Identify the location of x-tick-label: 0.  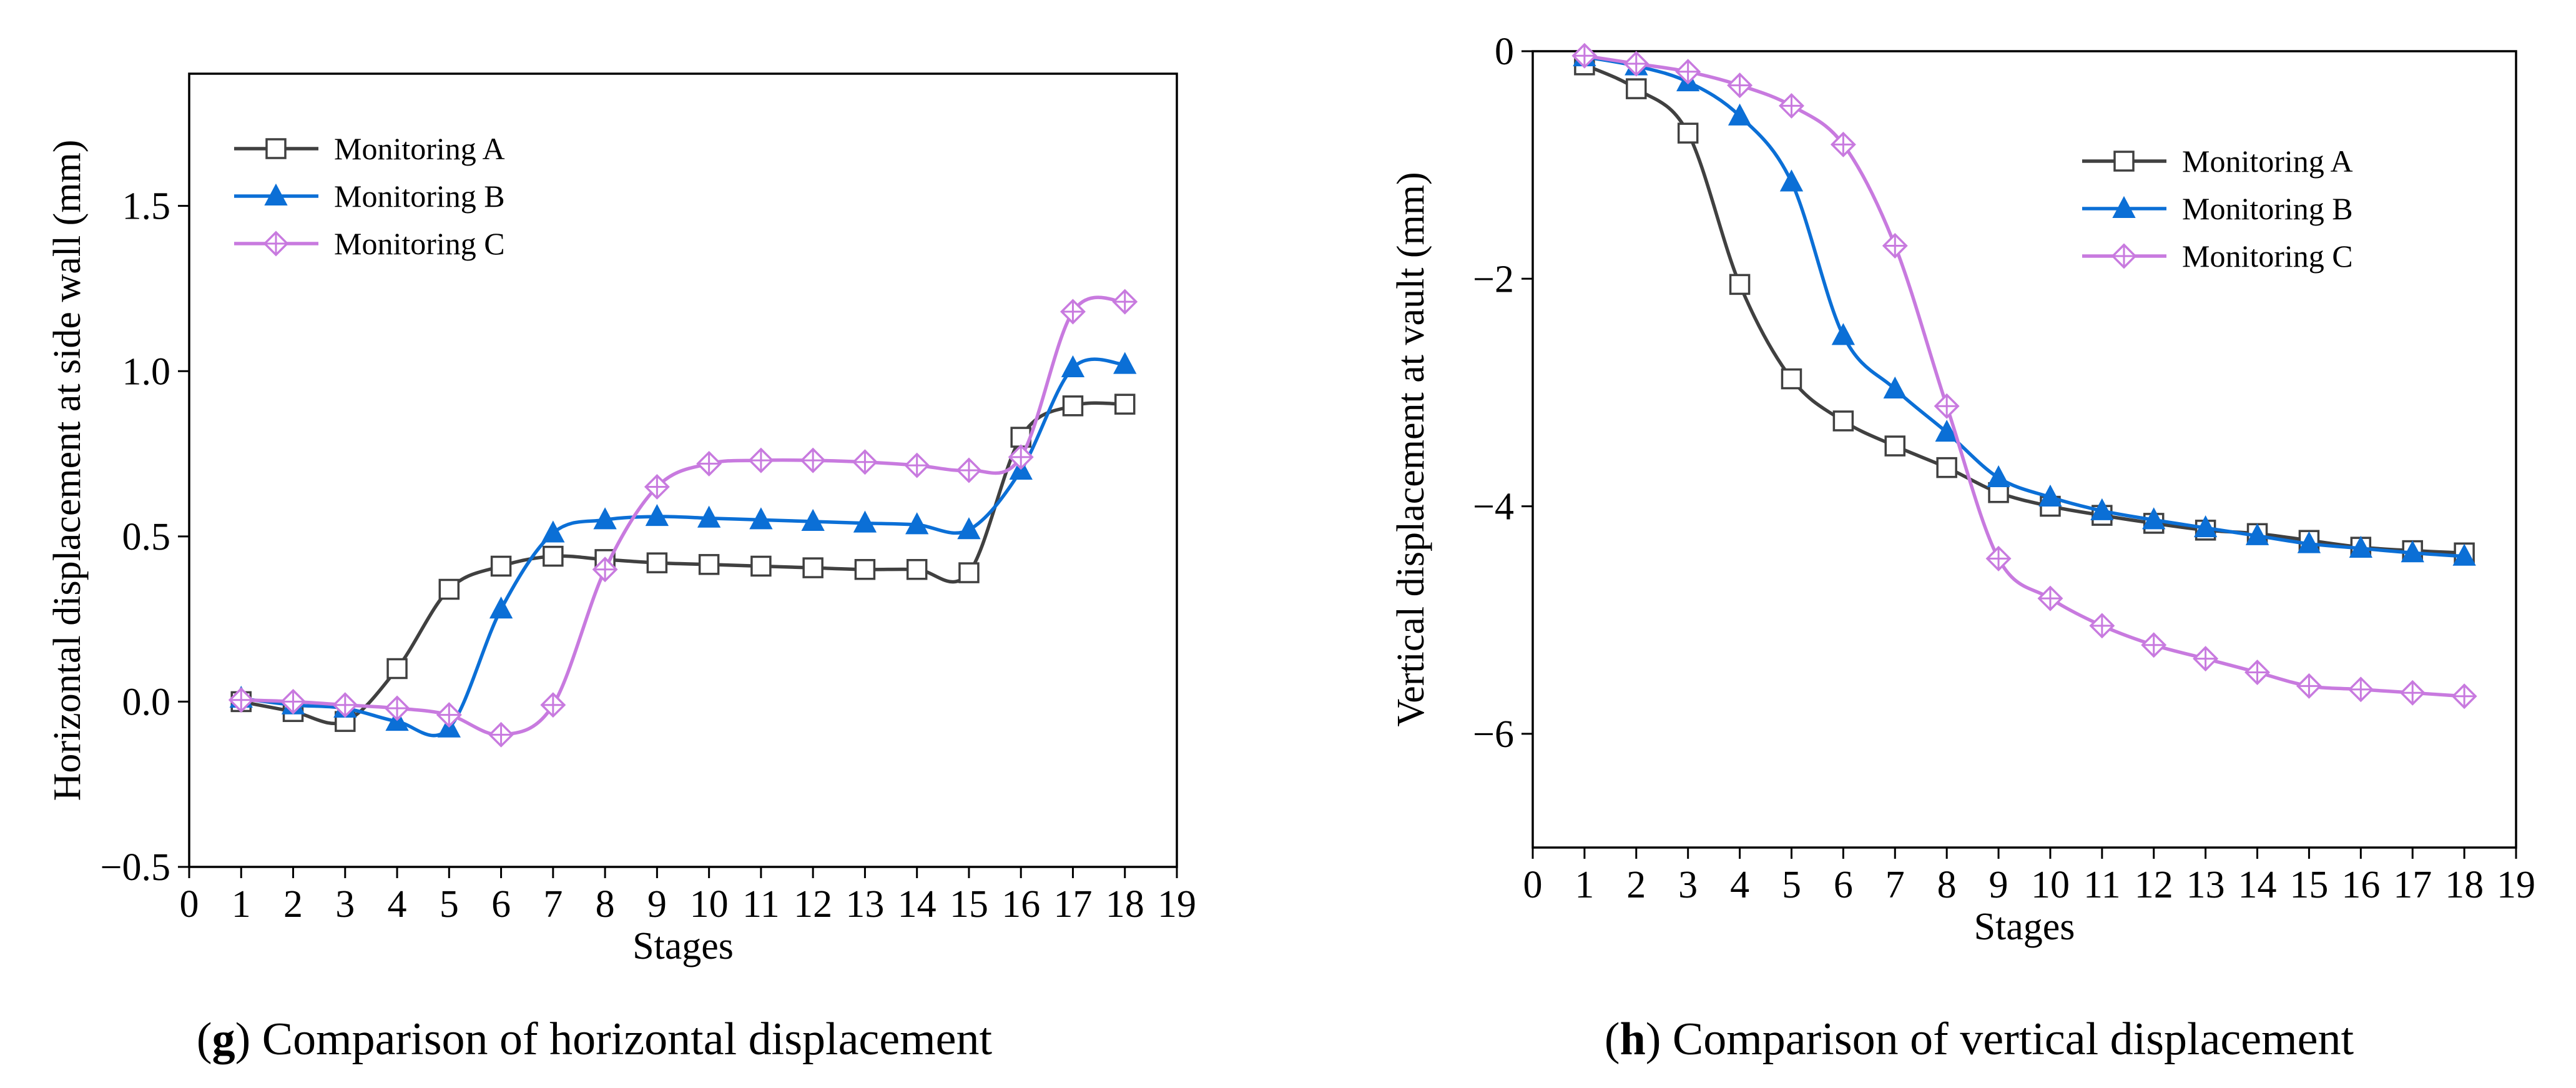
(189, 904).